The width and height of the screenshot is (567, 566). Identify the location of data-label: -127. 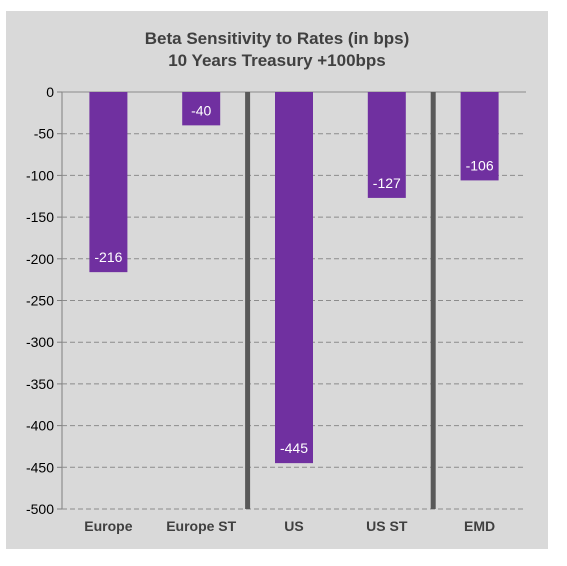
(387, 183).